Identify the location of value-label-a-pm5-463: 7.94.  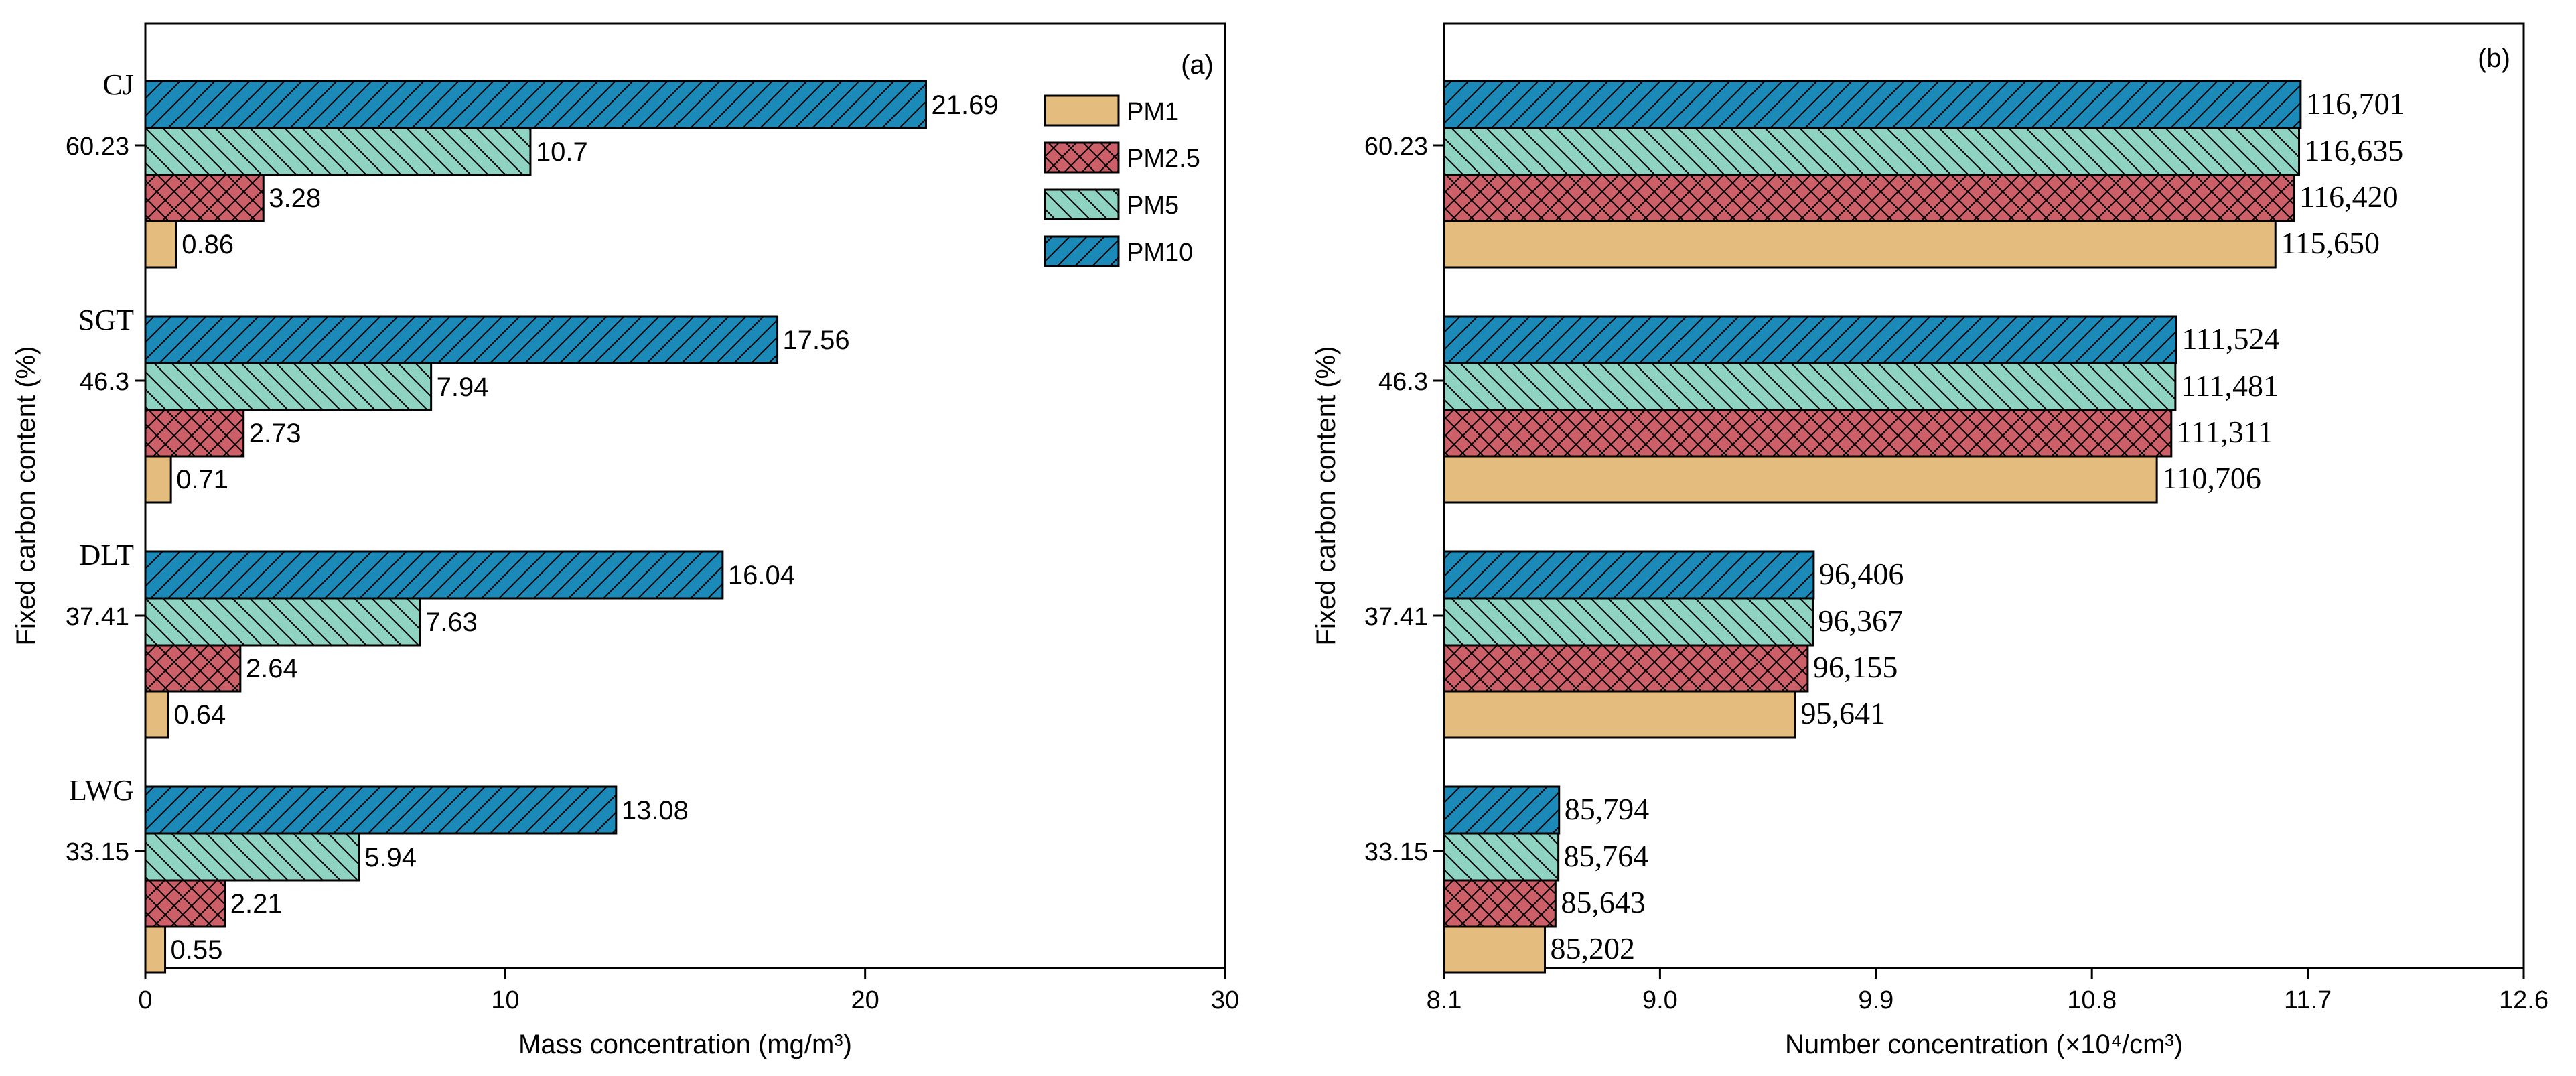
(463, 387).